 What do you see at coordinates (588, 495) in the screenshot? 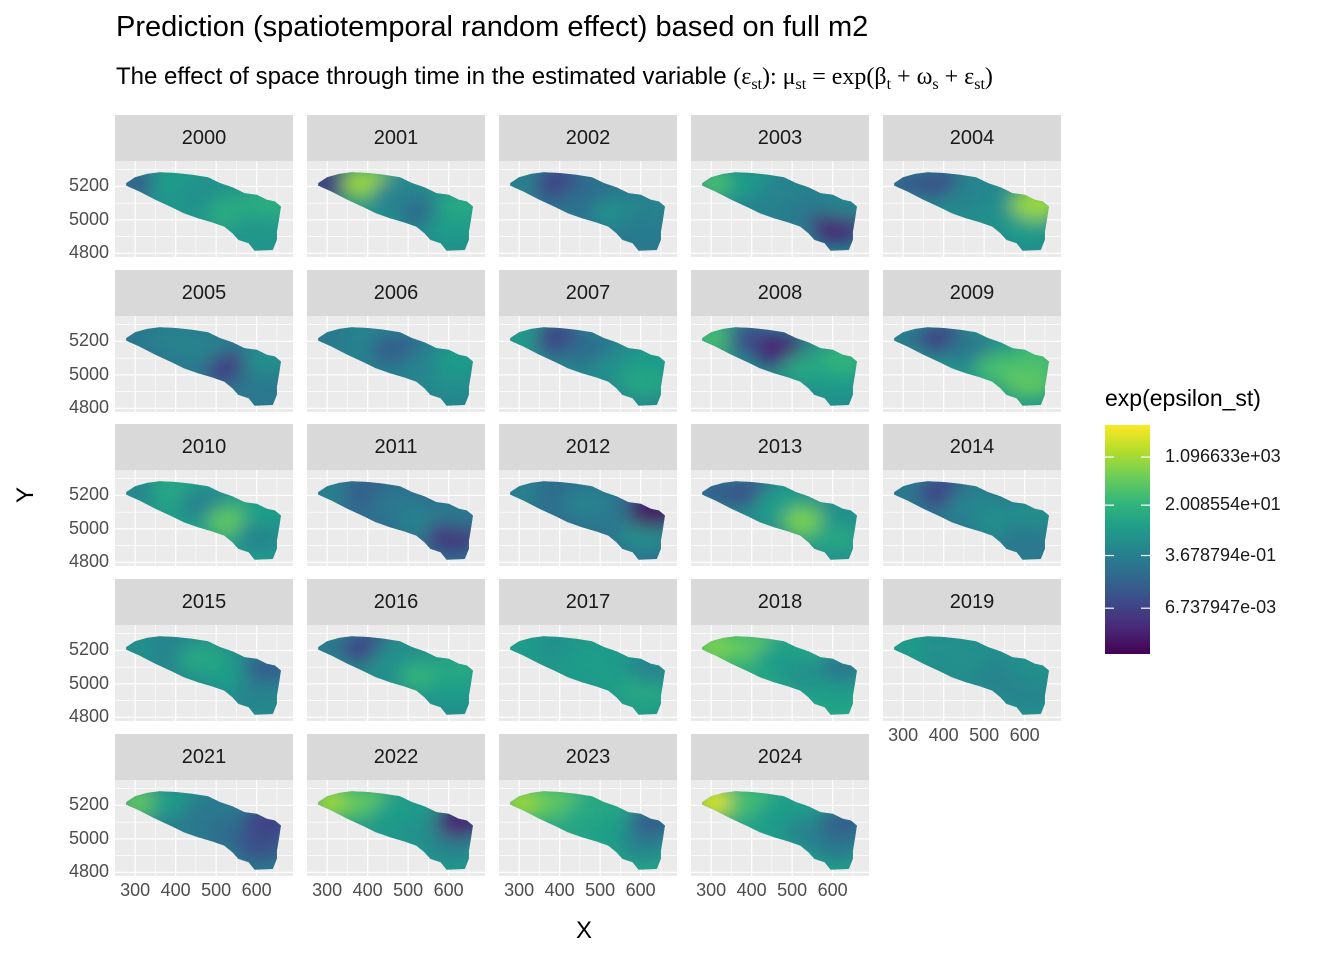
I see `facet-panel-2012: 2012` at bounding box center [588, 495].